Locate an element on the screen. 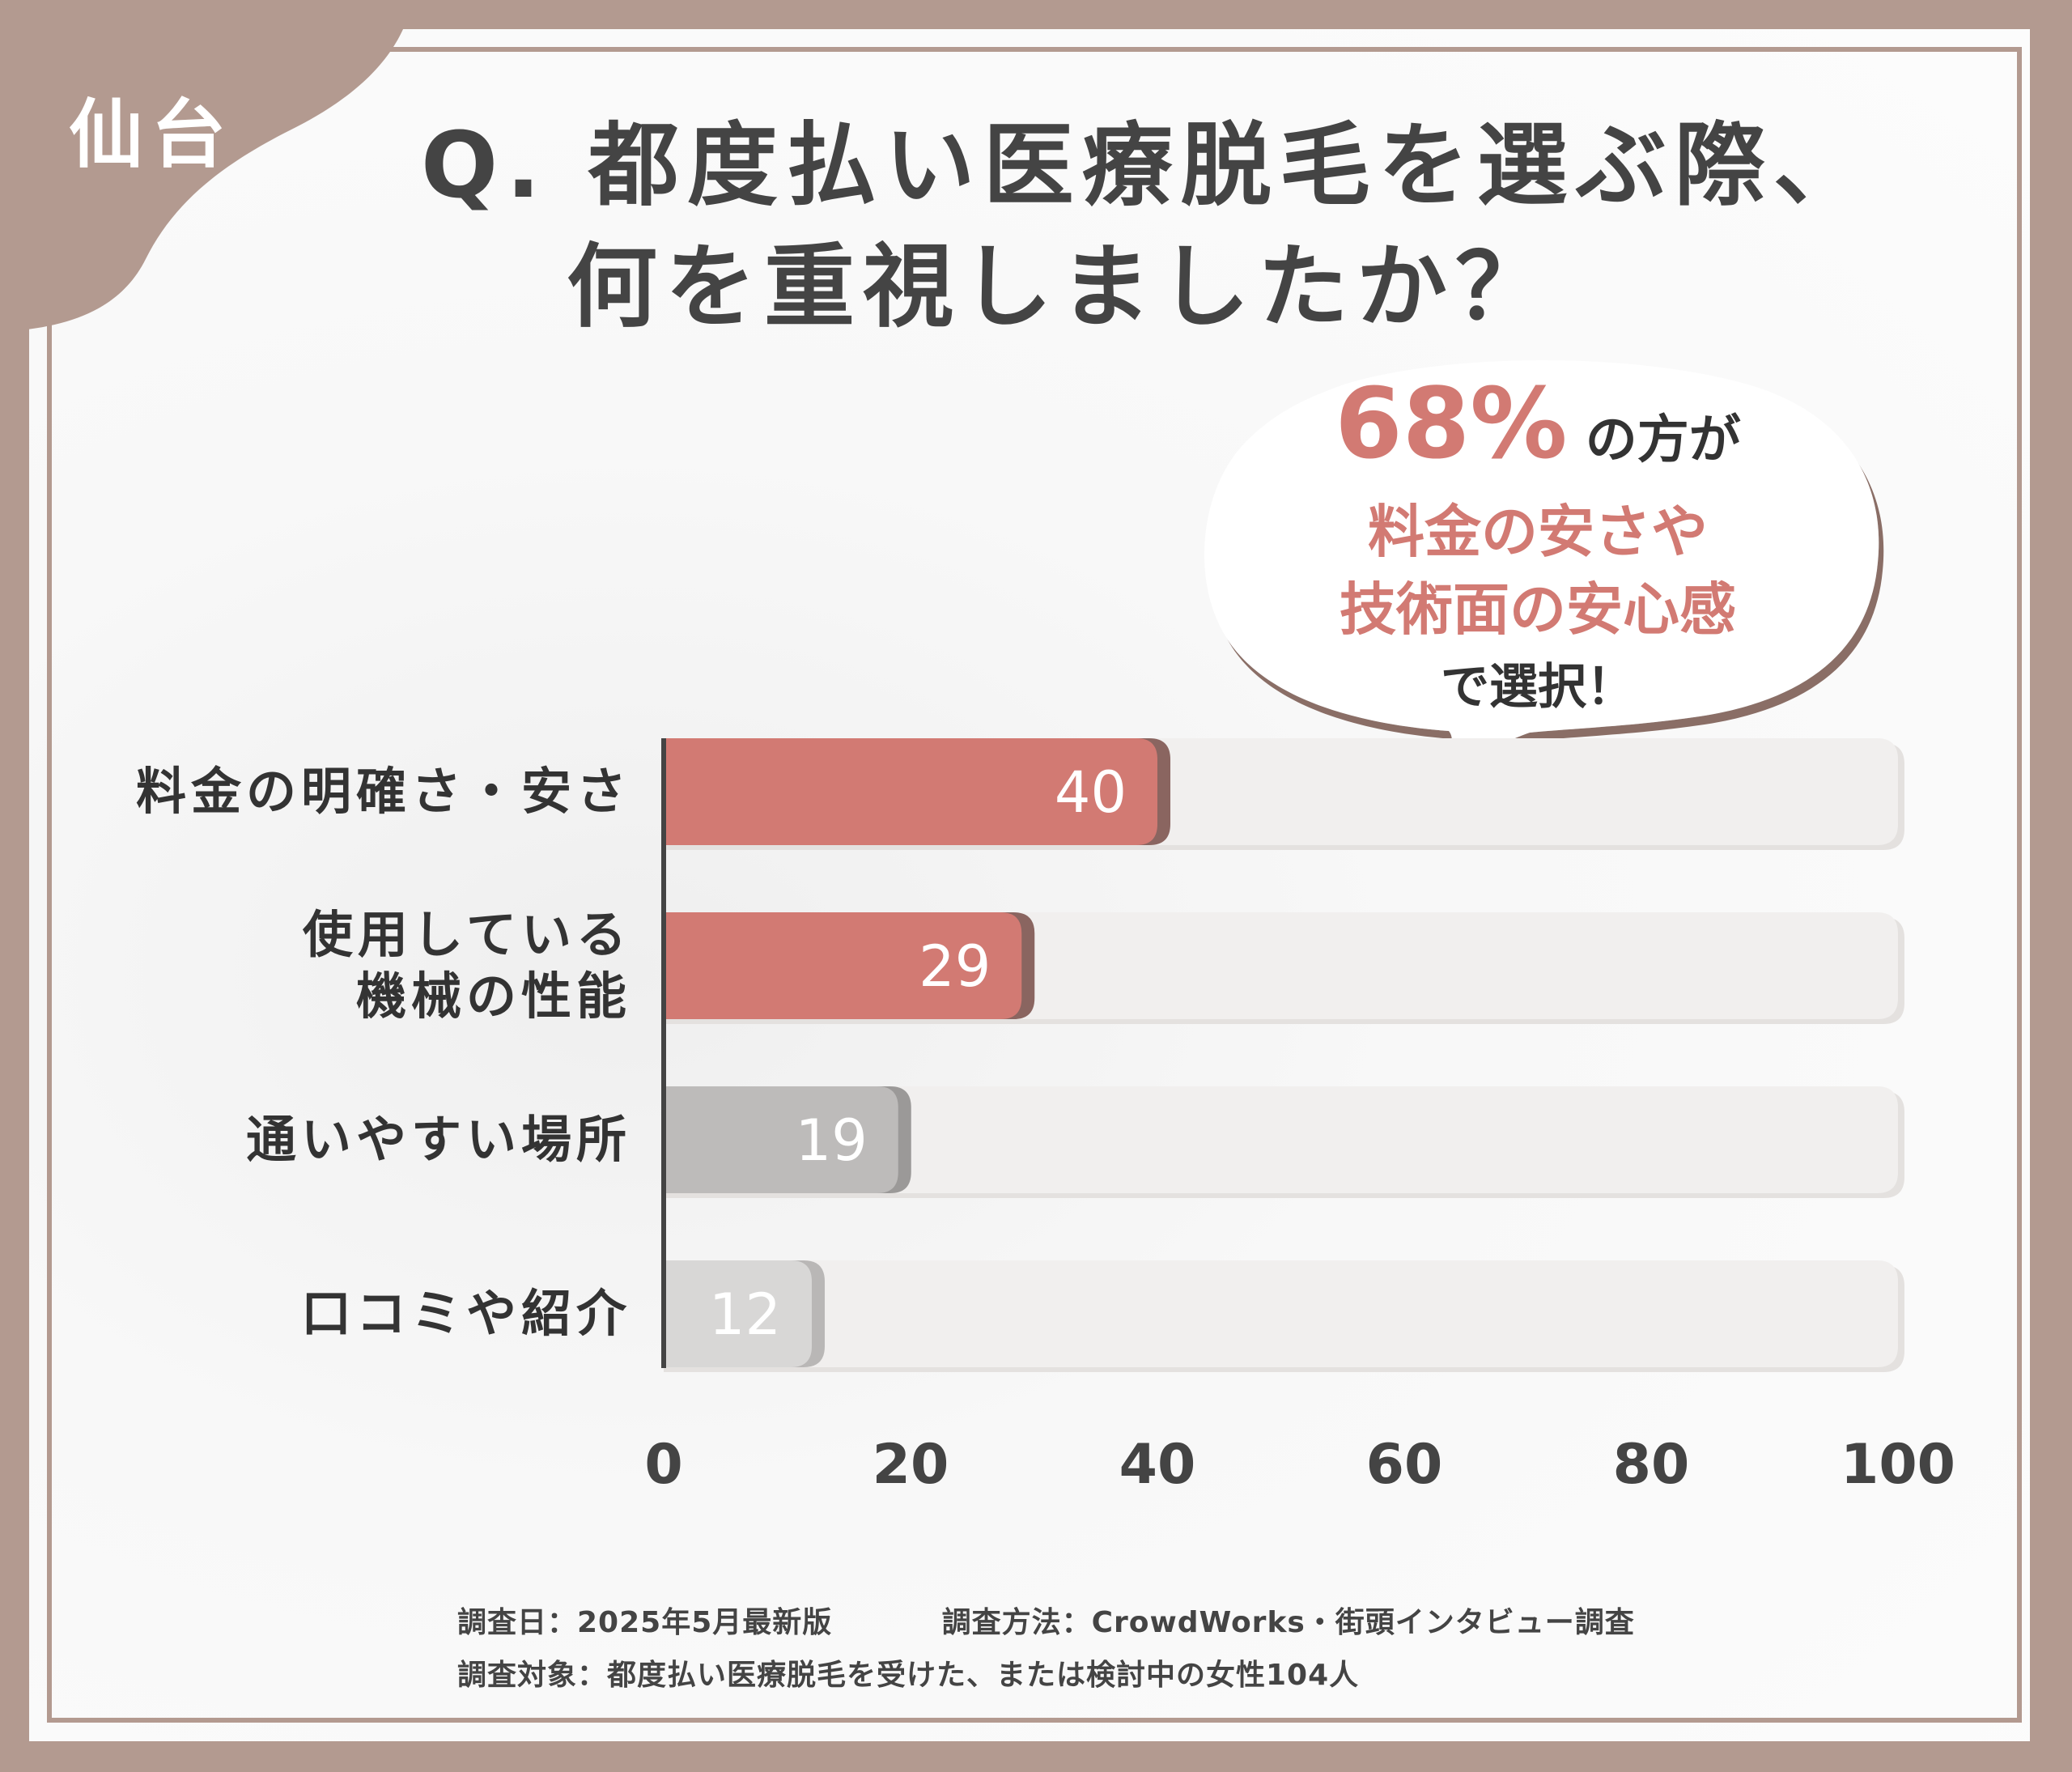 This screenshot has width=2072, height=1772. callout-tail: で選択！ is located at coordinates (1538, 688).